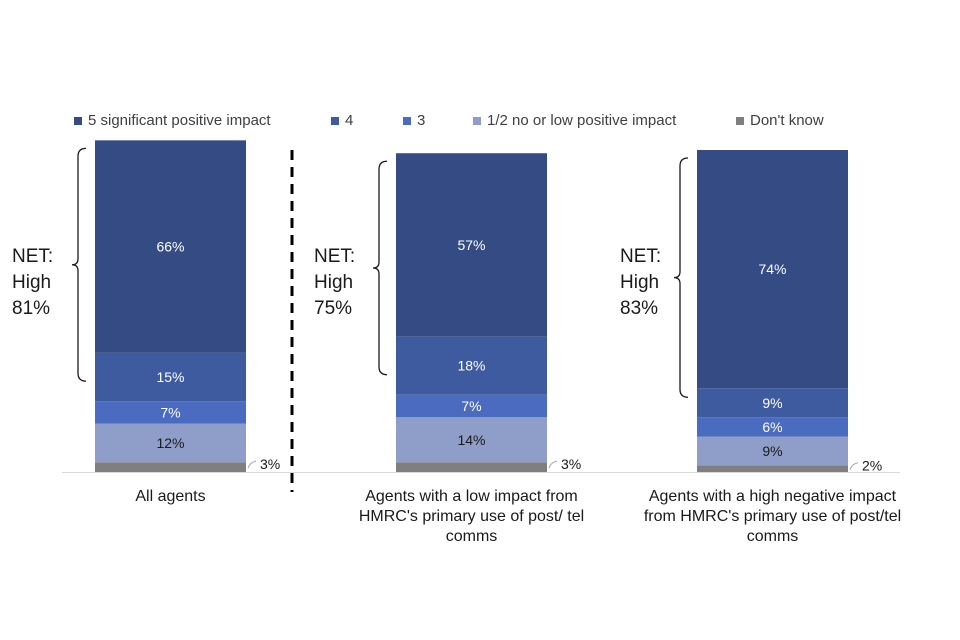 Image resolution: width=960 pixels, height=640 pixels. I want to click on data-label: 18%, so click(471, 366).